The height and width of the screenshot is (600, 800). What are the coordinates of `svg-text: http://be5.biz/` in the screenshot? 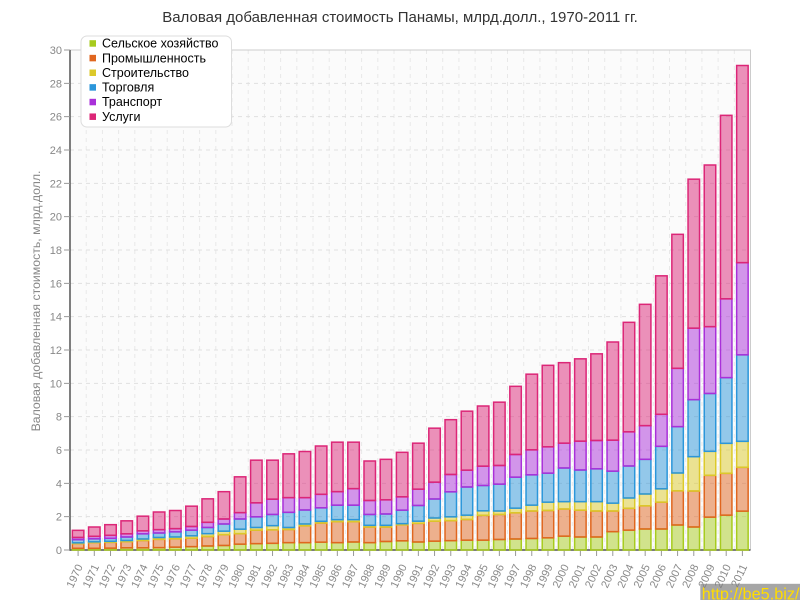 It's located at (751, 592).